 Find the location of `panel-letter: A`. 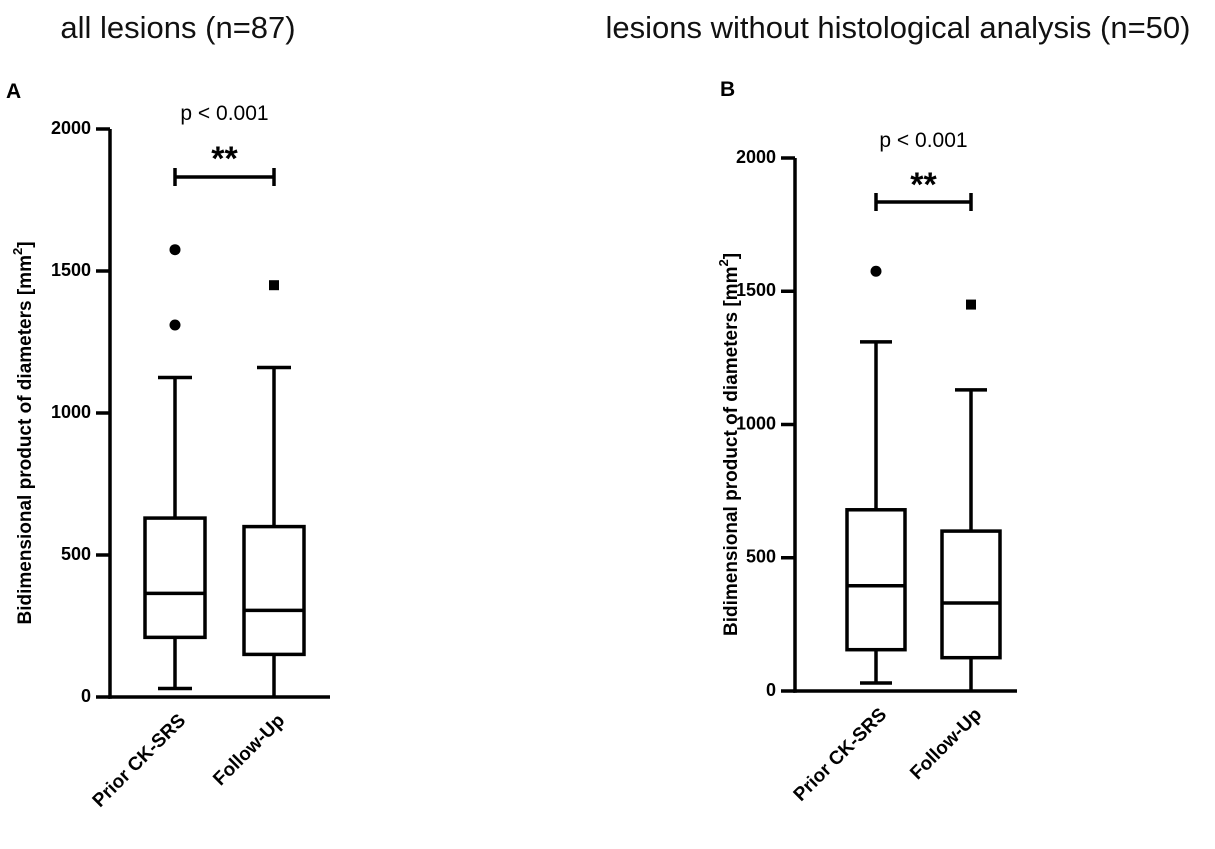

panel-letter: A is located at coordinates (13, 91).